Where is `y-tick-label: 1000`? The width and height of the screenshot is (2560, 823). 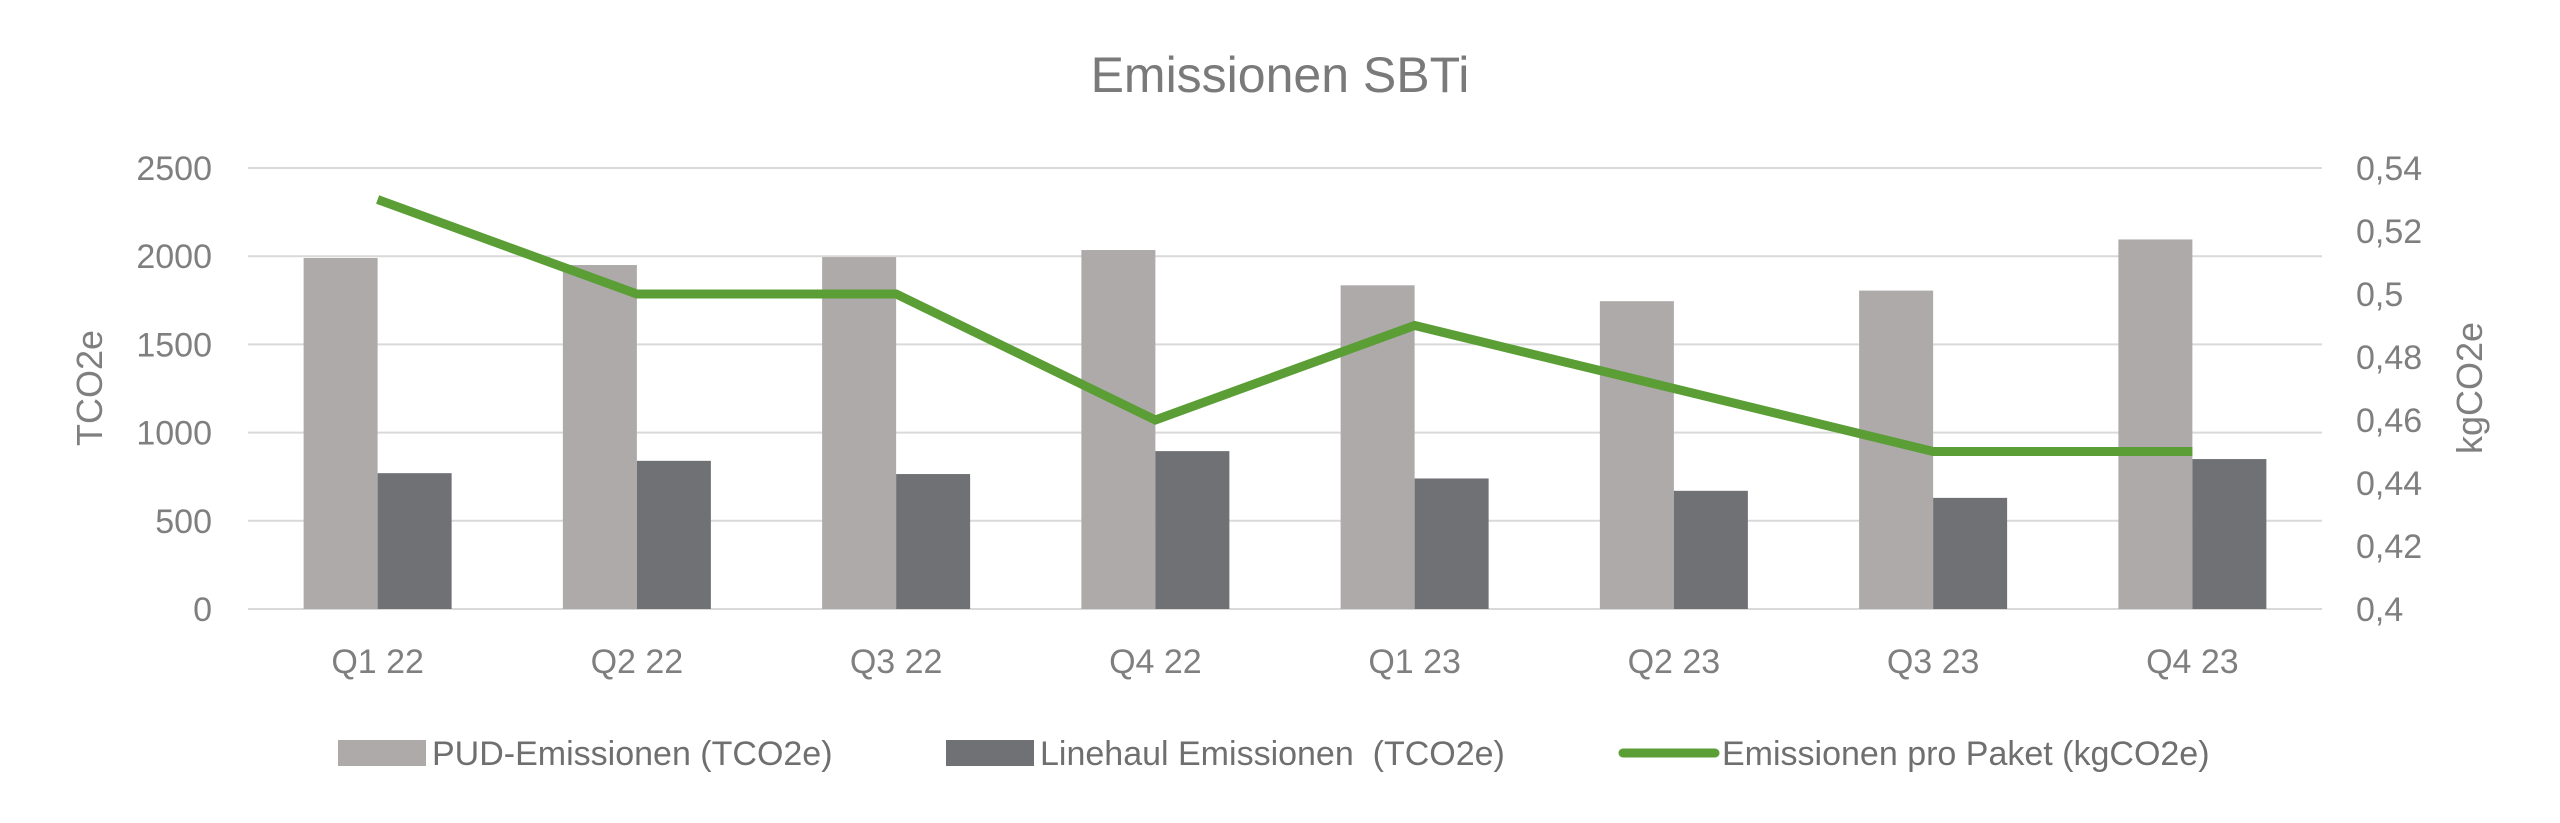 y-tick-label: 1000 is located at coordinates (174, 434).